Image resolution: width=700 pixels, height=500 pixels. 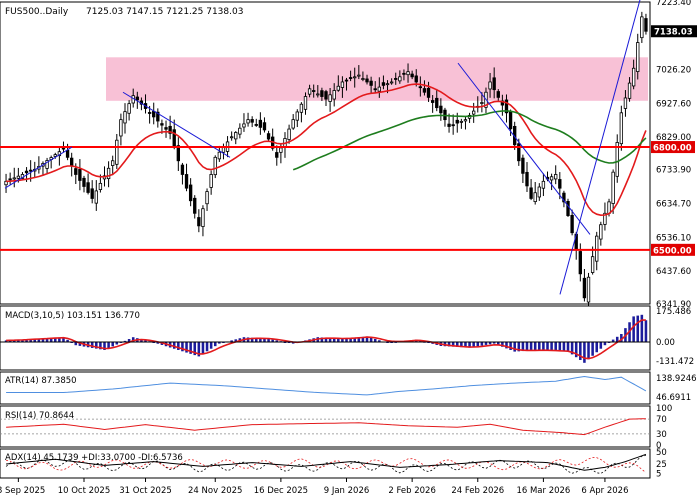 What do you see at coordinates (675, 362) in the screenshot?
I see `macd-tick-label: -131.472` at bounding box center [675, 362].